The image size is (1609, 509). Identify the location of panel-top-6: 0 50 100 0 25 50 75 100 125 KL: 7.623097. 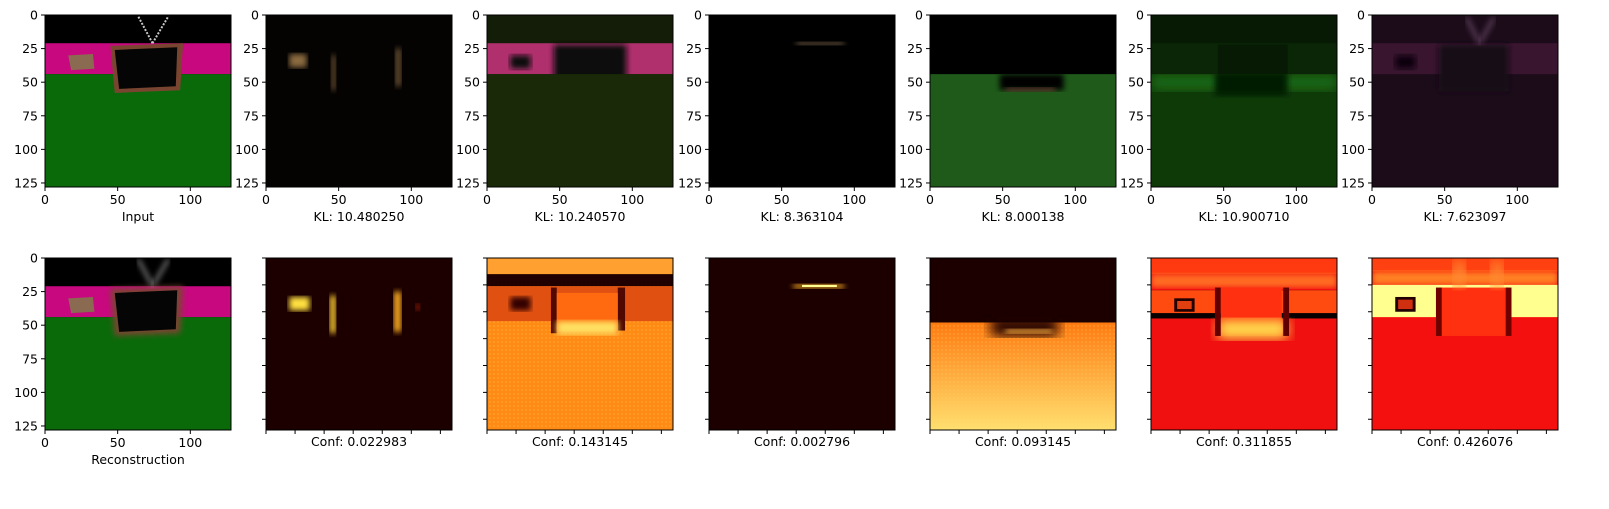
(1450, 116).